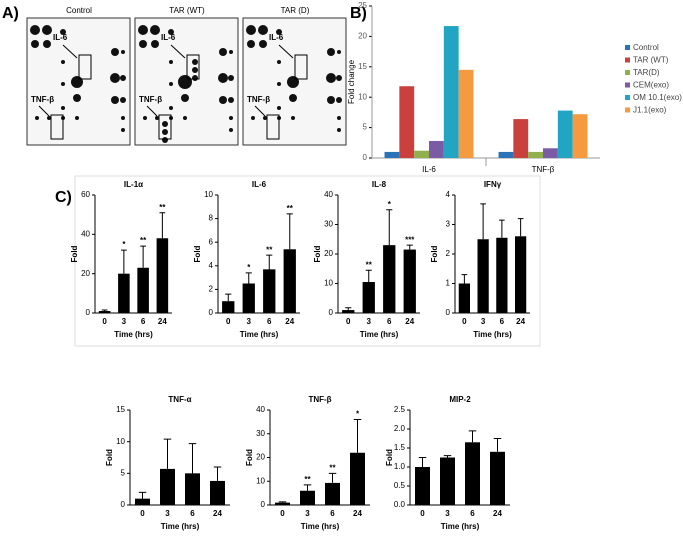  I want to click on x-tick-label: 6, so click(269, 321).